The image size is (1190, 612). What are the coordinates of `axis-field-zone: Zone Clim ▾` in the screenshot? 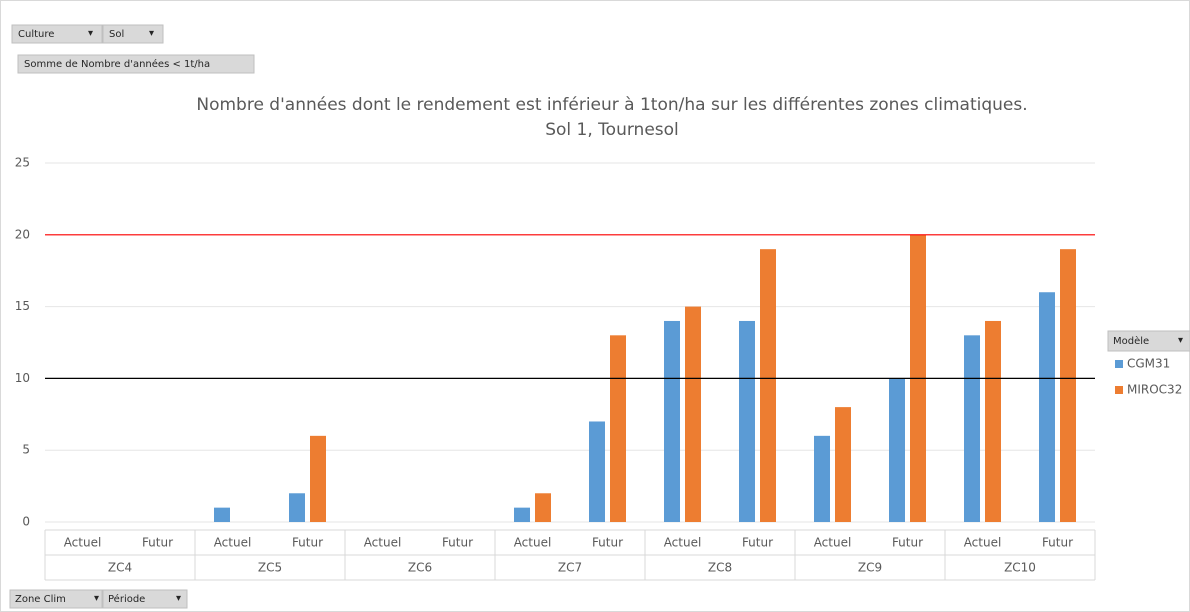 It's located at (56, 599).